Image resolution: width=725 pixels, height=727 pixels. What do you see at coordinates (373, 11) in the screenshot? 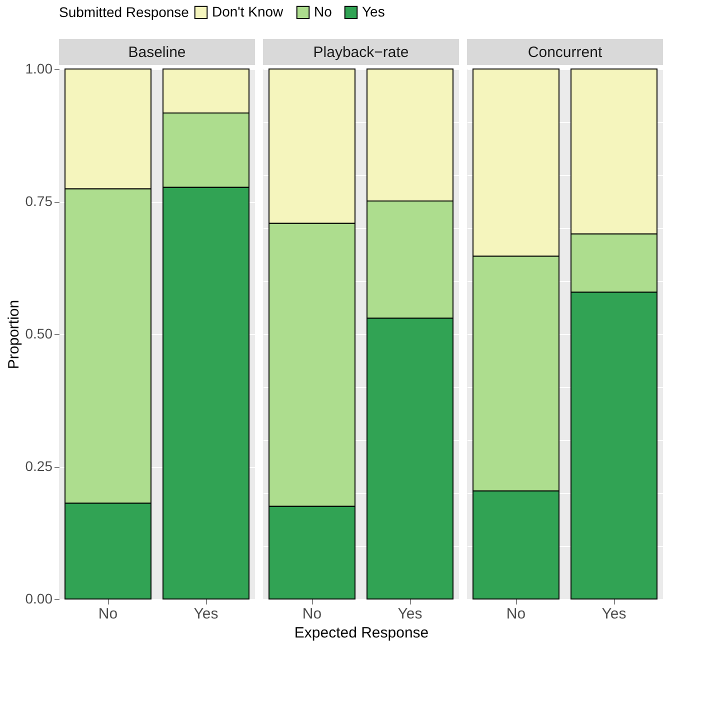
I see `legend-label: Yes` at bounding box center [373, 11].